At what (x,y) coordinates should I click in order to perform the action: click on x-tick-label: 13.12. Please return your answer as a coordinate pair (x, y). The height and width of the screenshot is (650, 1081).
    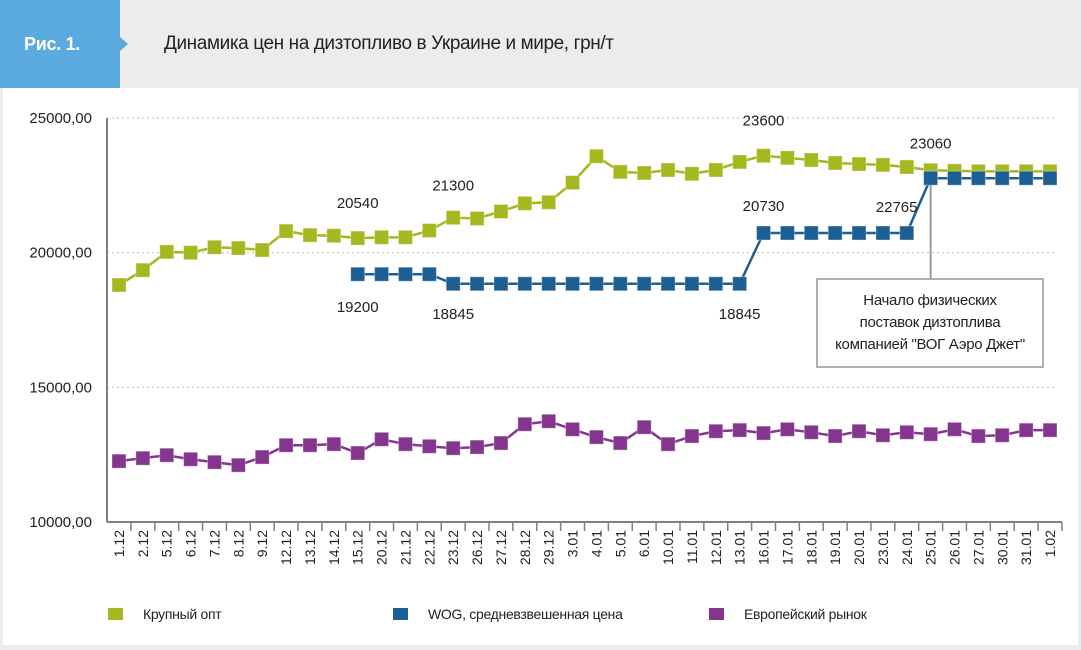
    Looking at the image, I should click on (310, 547).